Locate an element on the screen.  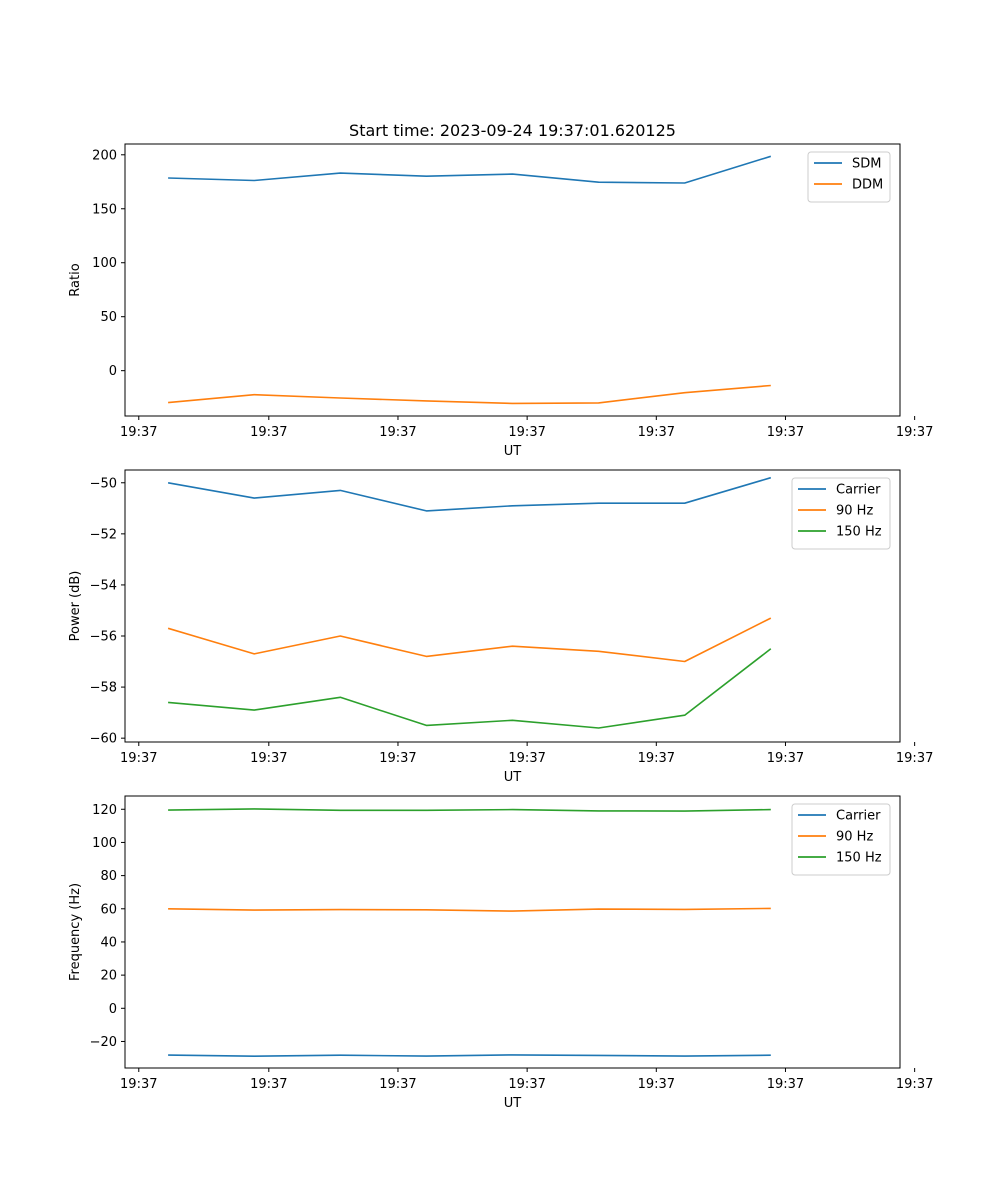
y-axis-label: Ratio is located at coordinates (75, 279).